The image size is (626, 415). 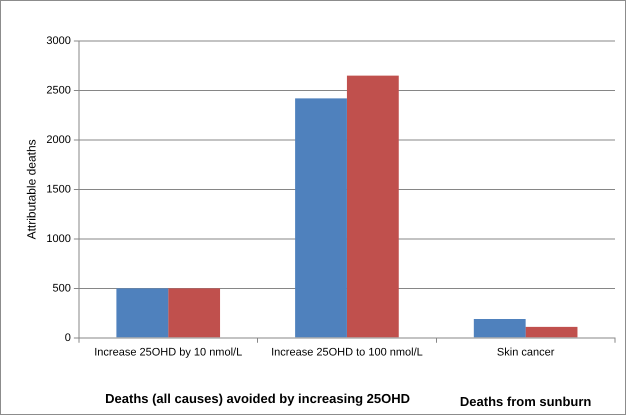 I want to click on y-tick-label: 3000, so click(x=58, y=41).